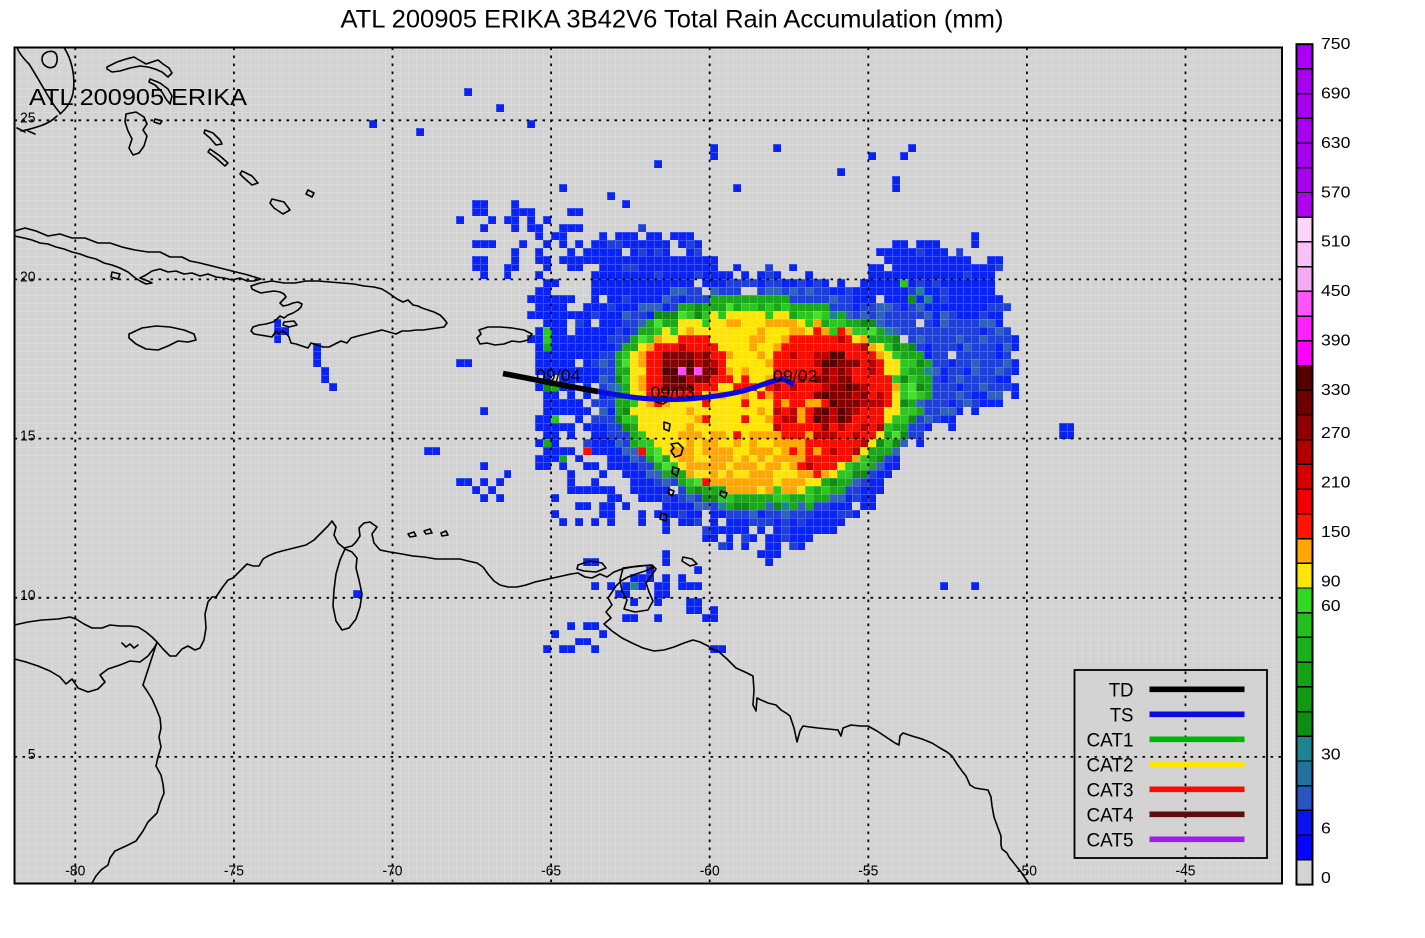 Image resolution: width=1425 pixels, height=938 pixels. I want to click on svg-text: -80, so click(75, 872).